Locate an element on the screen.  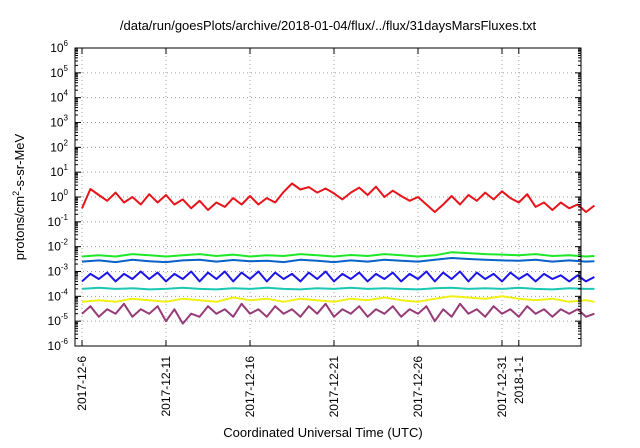
series-line-green is located at coordinates (338, 254).